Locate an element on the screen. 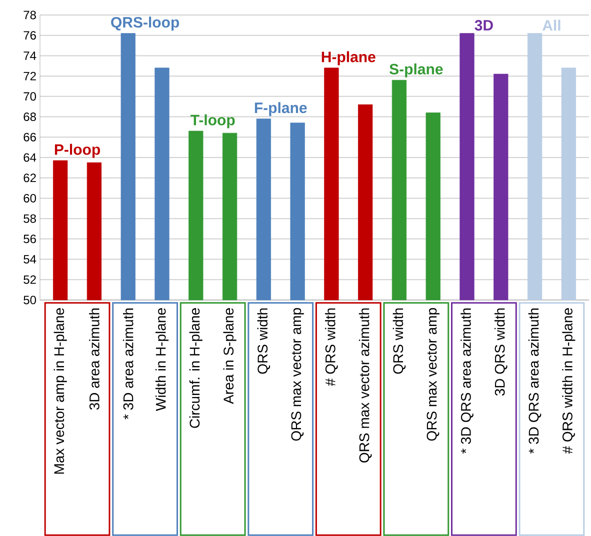 The image size is (591, 536). y-tick-label: 72 is located at coordinates (30, 76).